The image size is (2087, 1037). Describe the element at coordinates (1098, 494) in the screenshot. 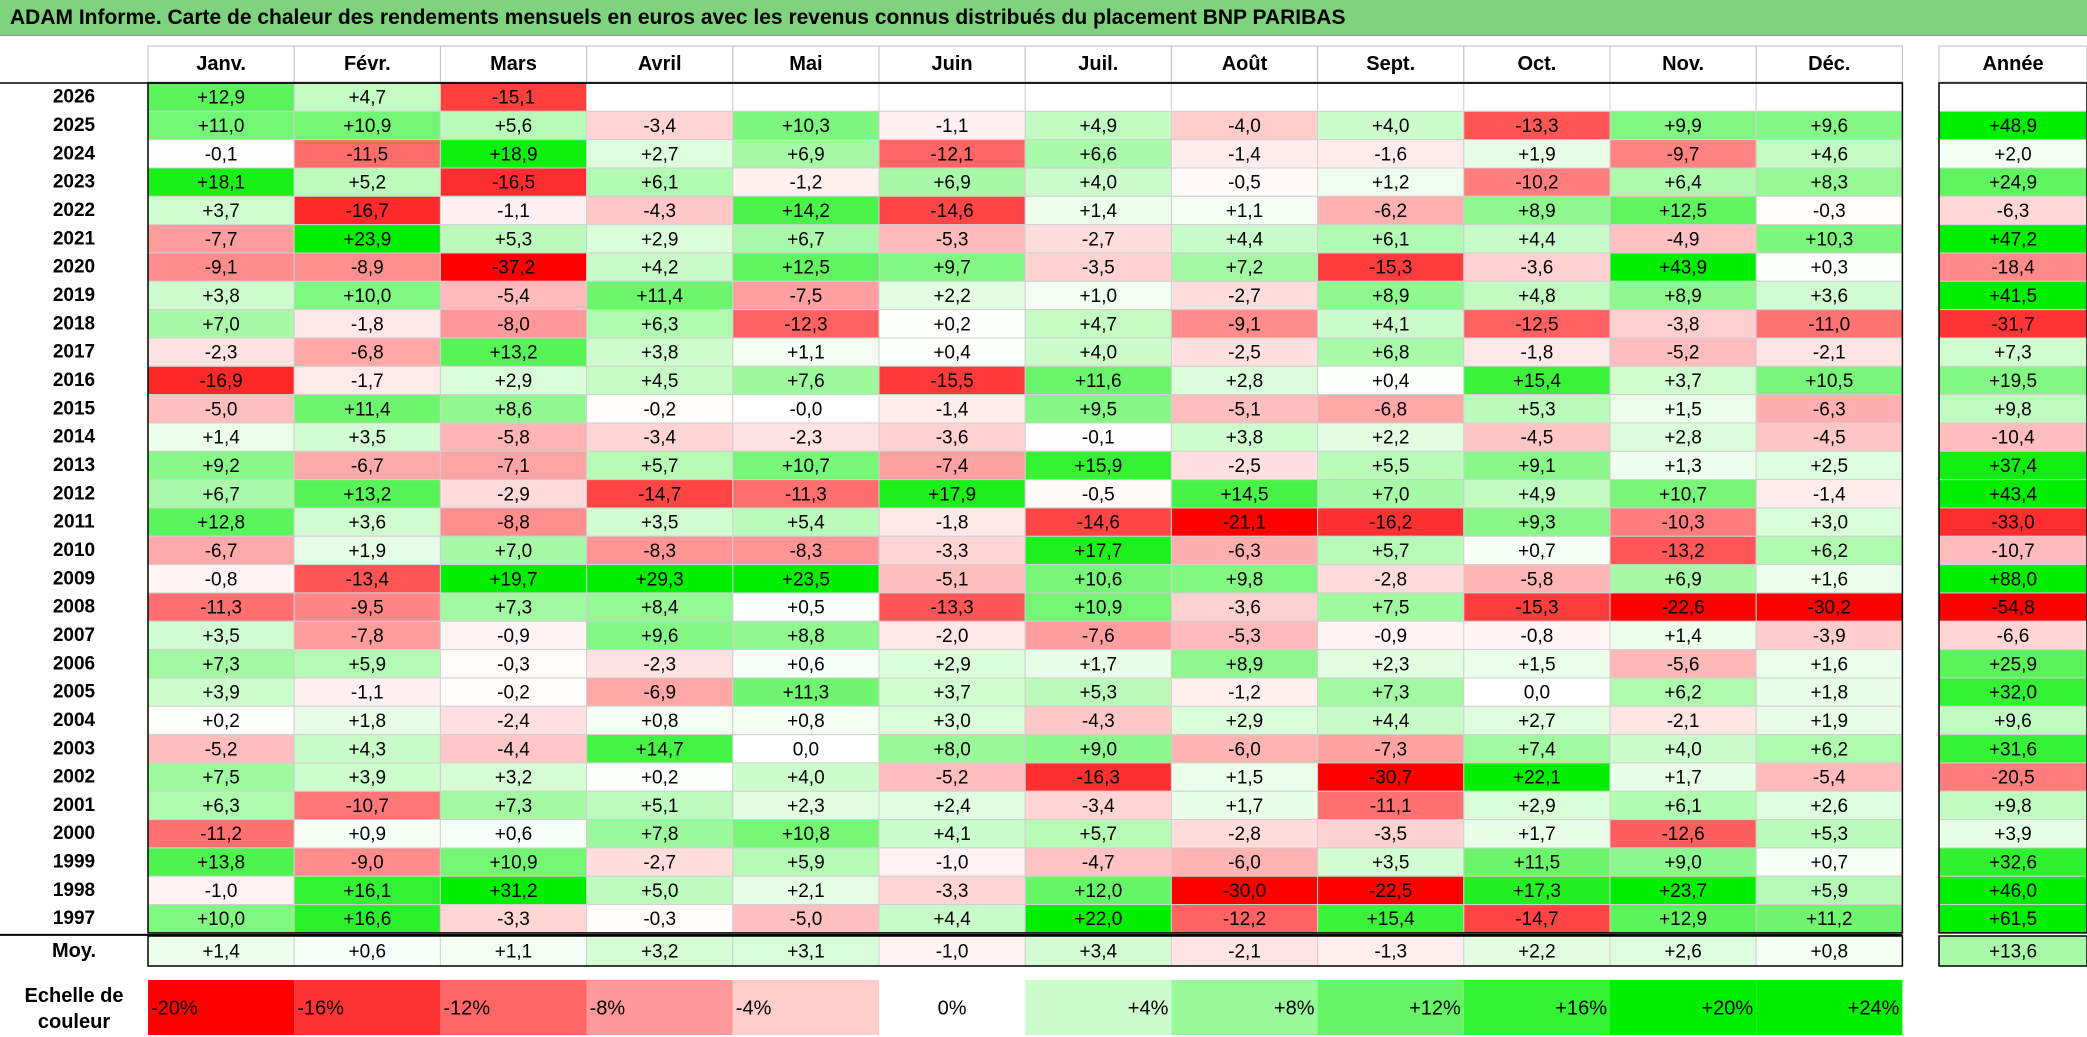

I see `cell-value: -0,5` at that location.